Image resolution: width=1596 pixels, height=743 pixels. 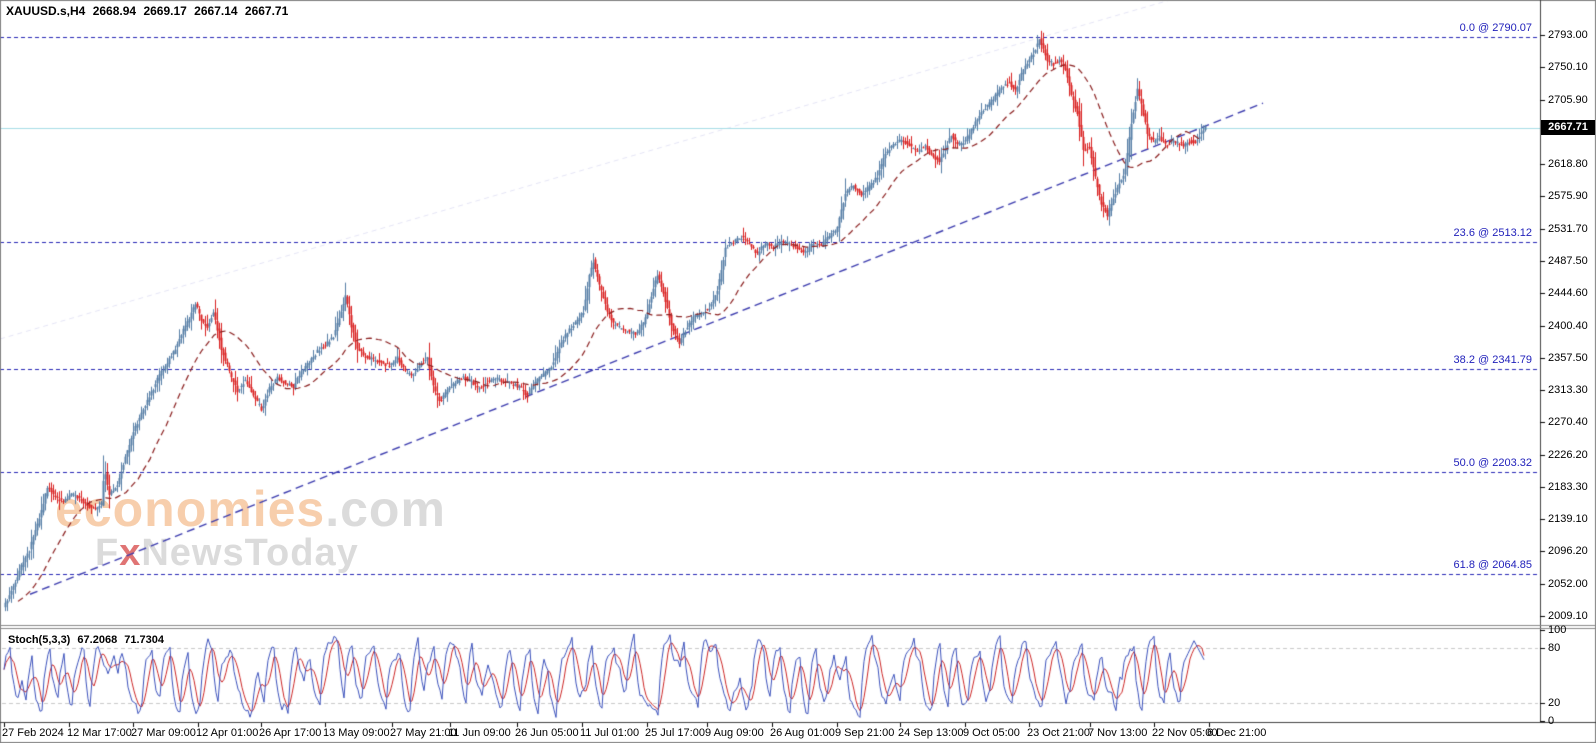 I want to click on fib-level-label: 50.0 @ 2203.32, so click(x=1492, y=462).